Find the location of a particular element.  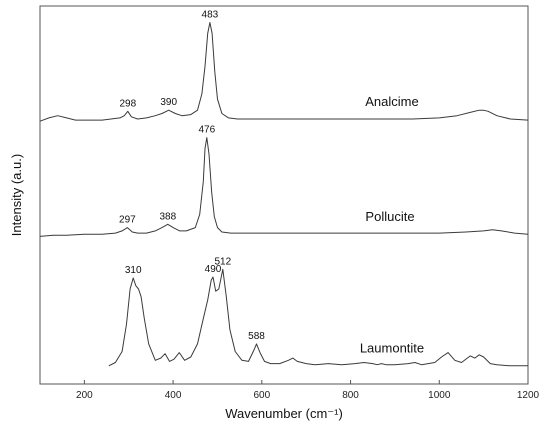

peak-label-pollucite-388: 388 is located at coordinates (167, 216).